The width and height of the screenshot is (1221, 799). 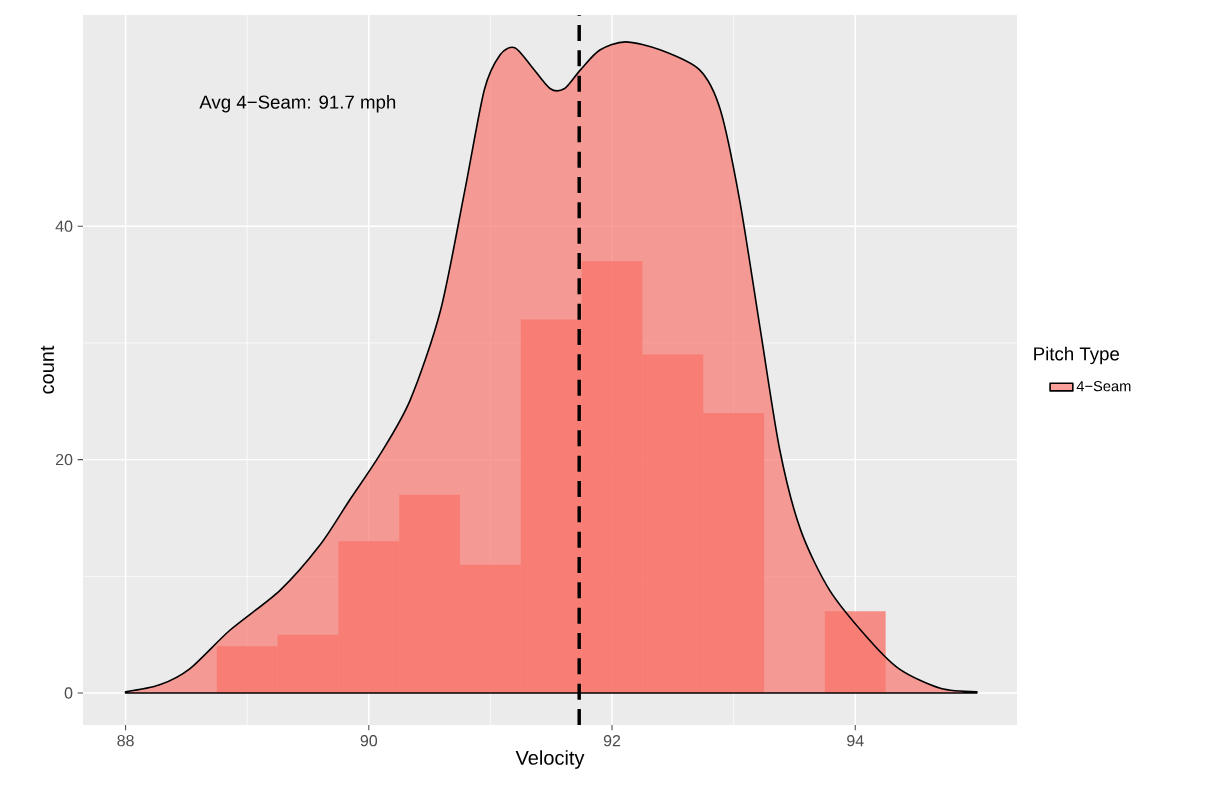 What do you see at coordinates (1077, 355) in the screenshot?
I see `legend-title: Pitch Type` at bounding box center [1077, 355].